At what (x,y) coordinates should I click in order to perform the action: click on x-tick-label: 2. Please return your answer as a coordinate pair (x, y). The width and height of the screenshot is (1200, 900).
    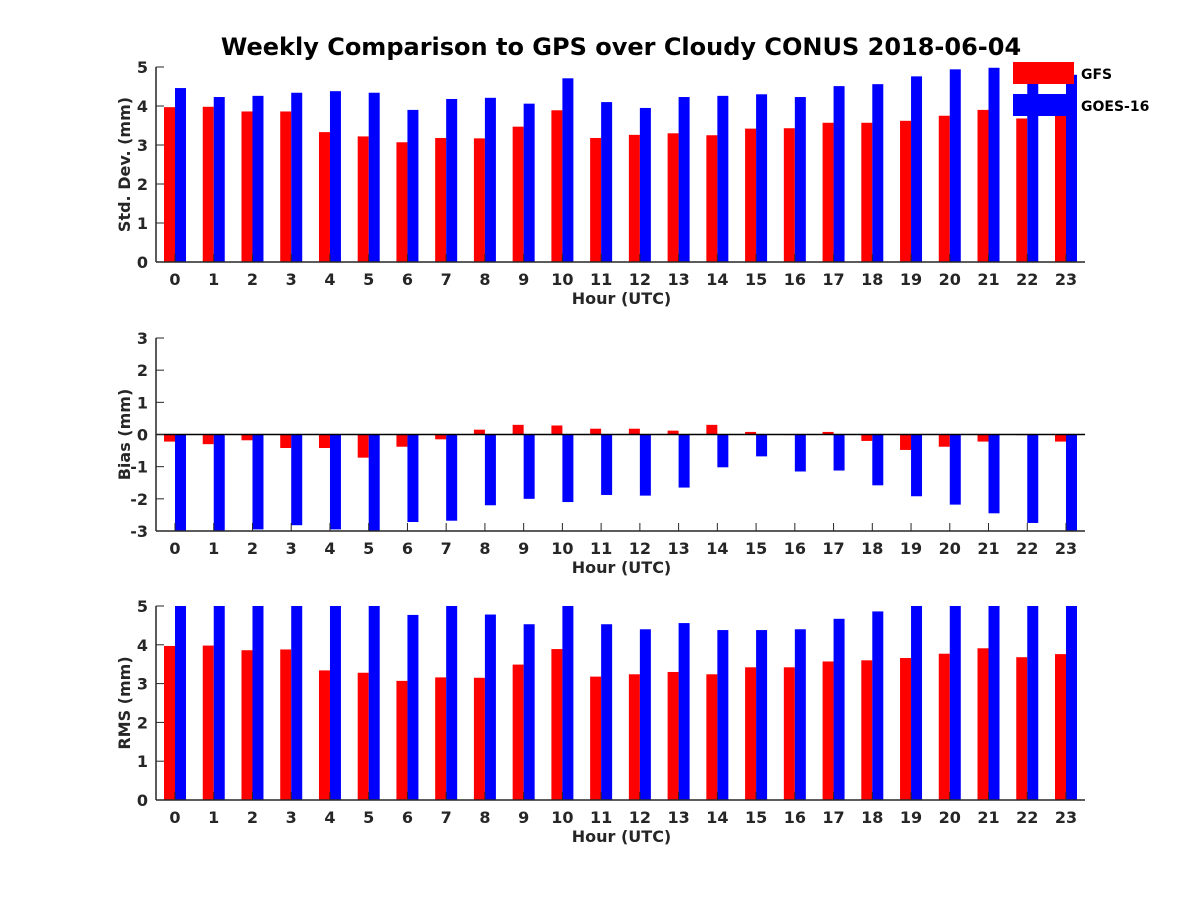
    Looking at the image, I should click on (252, 279).